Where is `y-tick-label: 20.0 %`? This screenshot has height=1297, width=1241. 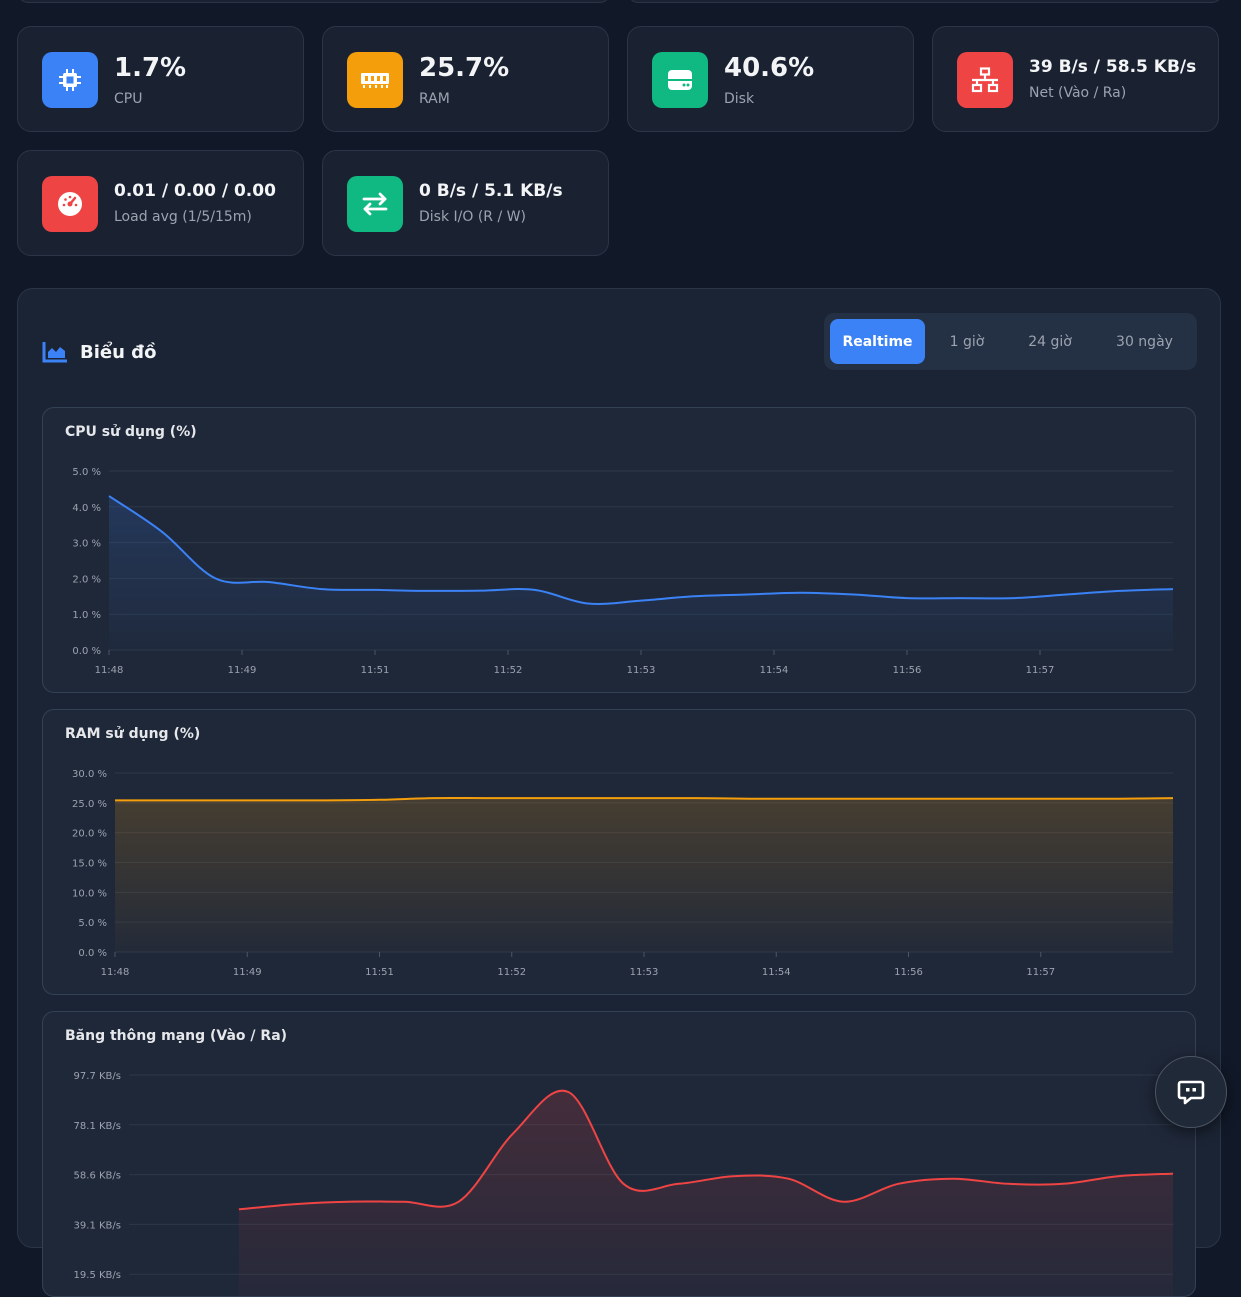
y-tick-label: 20.0 % is located at coordinates (89, 834).